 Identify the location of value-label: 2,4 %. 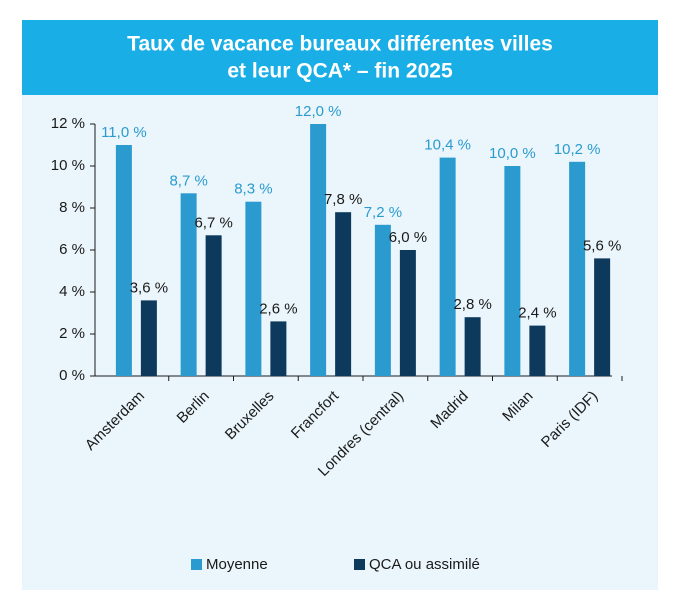
(537, 313).